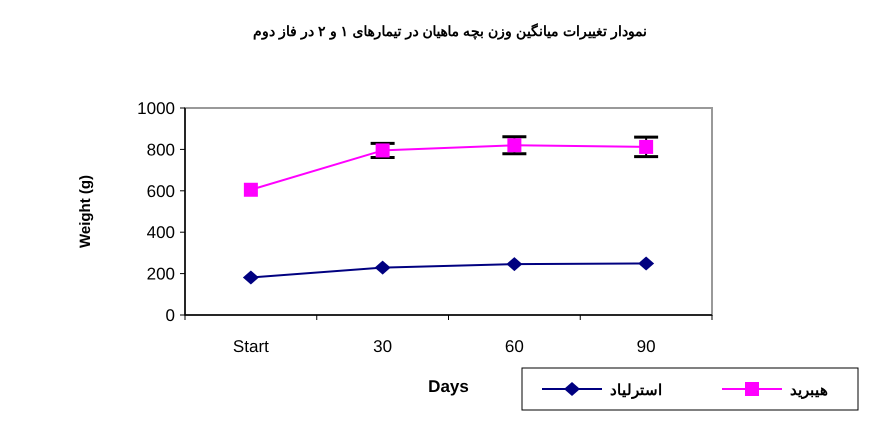 This screenshot has height=425, width=870. I want to click on y-tick-label: 0, so click(170, 315).